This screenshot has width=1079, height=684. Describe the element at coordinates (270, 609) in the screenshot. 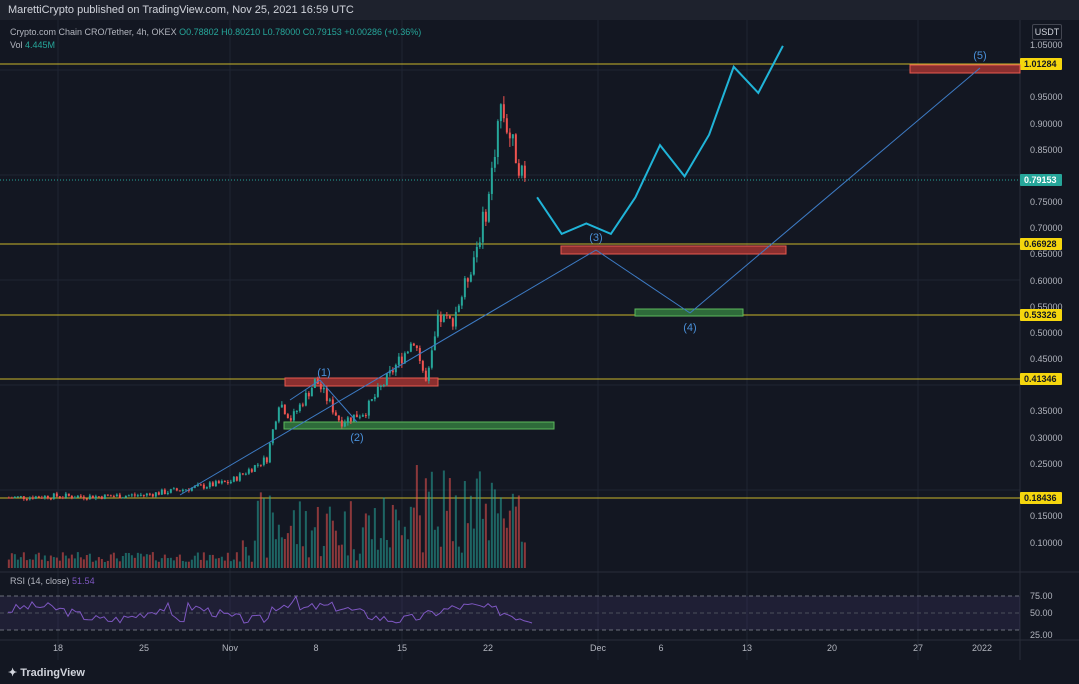

I see `rsi-line` at that location.